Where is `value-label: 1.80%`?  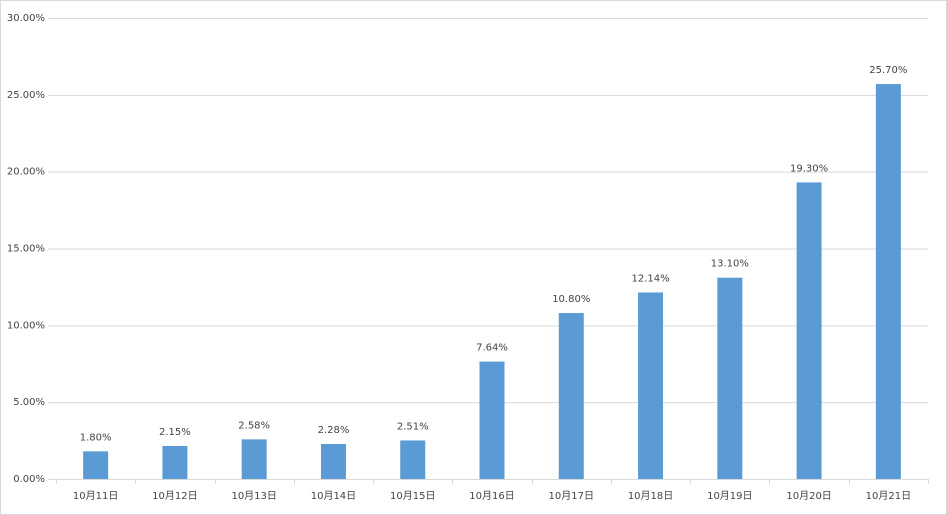 value-label: 1.80% is located at coordinates (96, 437).